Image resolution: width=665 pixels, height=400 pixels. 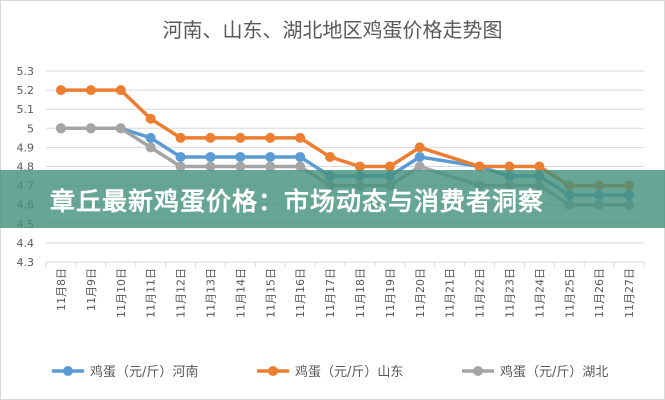 What do you see at coordinates (330, 293) in the screenshot?
I see `x-tick-label: 11月17日` at bounding box center [330, 293].